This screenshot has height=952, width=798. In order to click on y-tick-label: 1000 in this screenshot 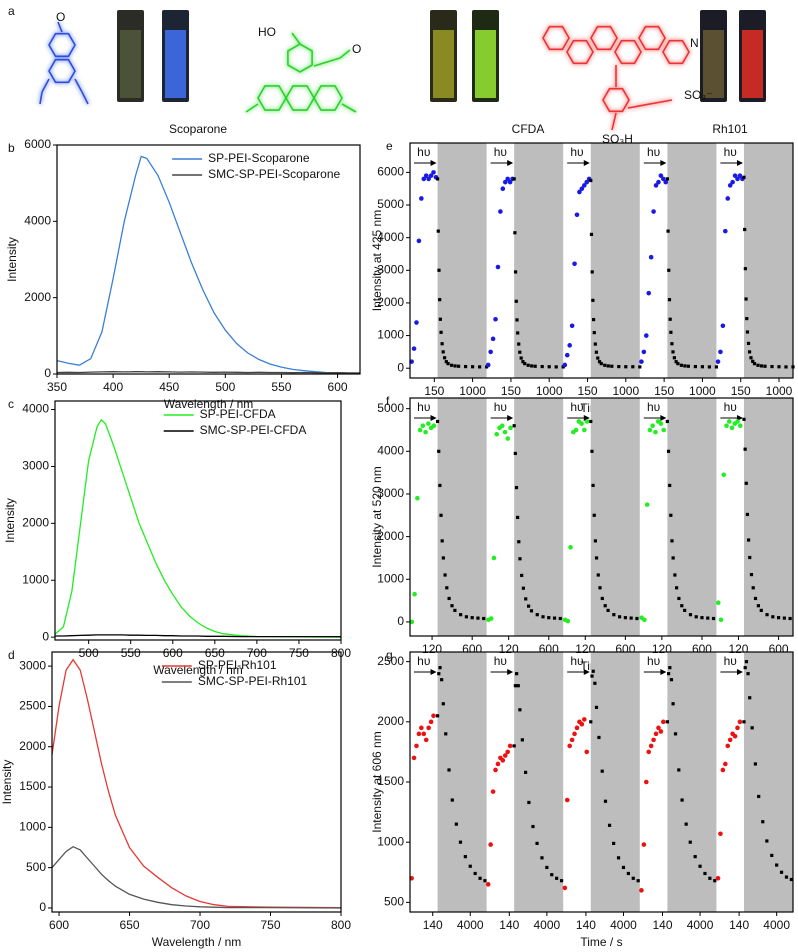, I will do `click(390, 578)`.